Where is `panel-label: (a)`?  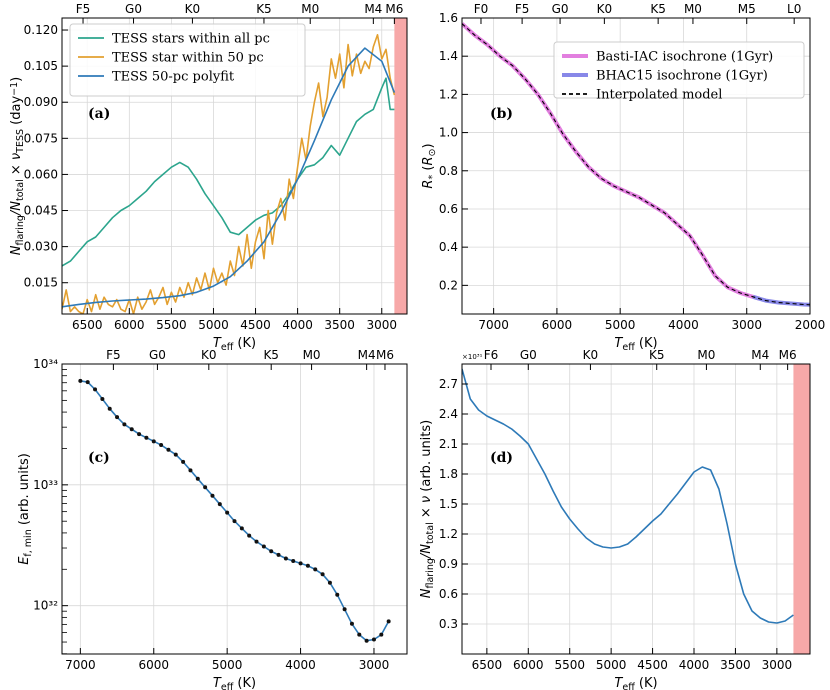
panel-label: (a) is located at coordinates (99, 114).